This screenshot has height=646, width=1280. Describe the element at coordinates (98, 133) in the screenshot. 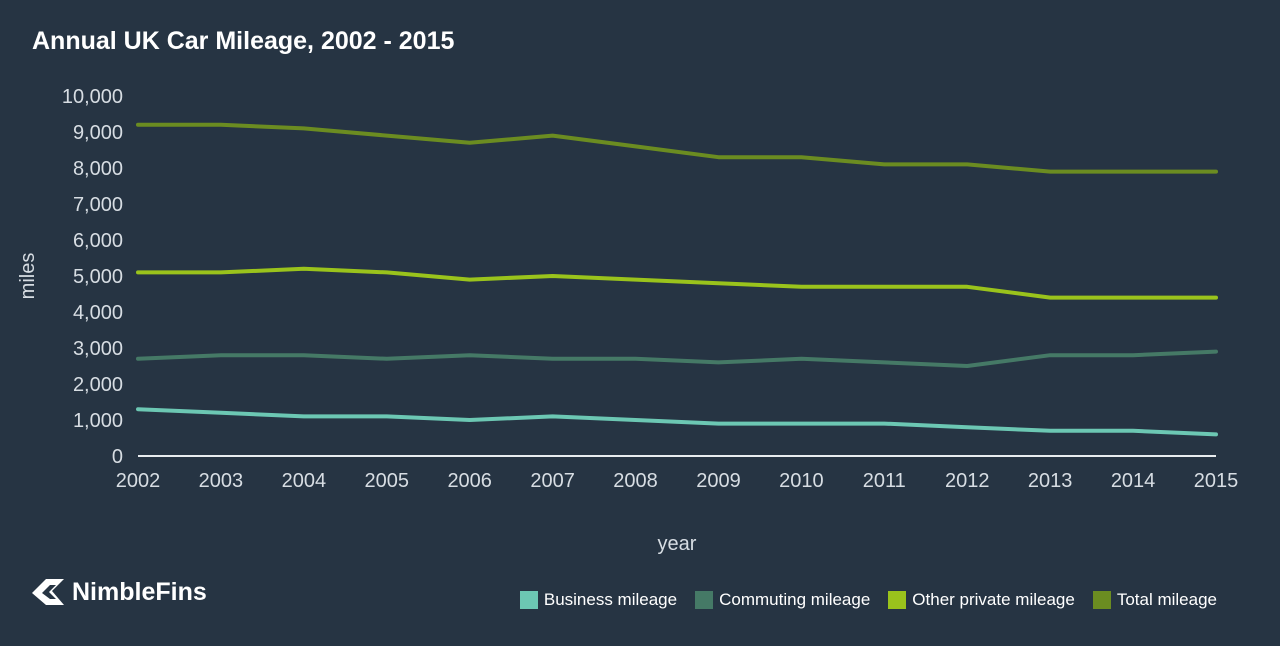

I see `y-tick-label: 9,000` at that location.